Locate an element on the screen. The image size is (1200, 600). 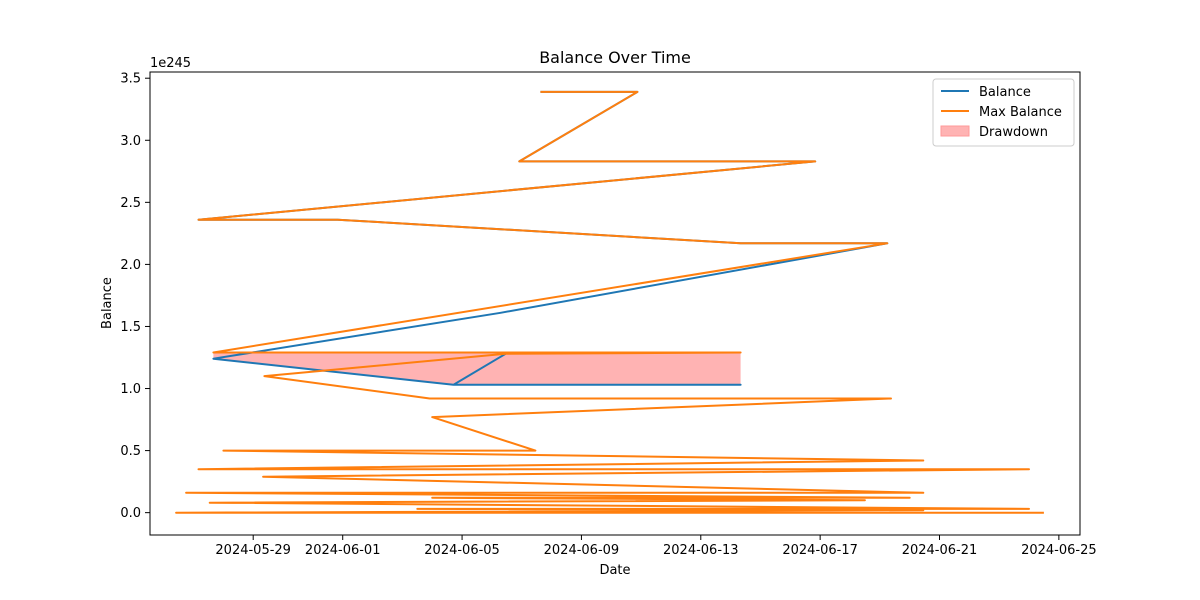
y-tick-label-5: 2.0 is located at coordinates (130, 265).